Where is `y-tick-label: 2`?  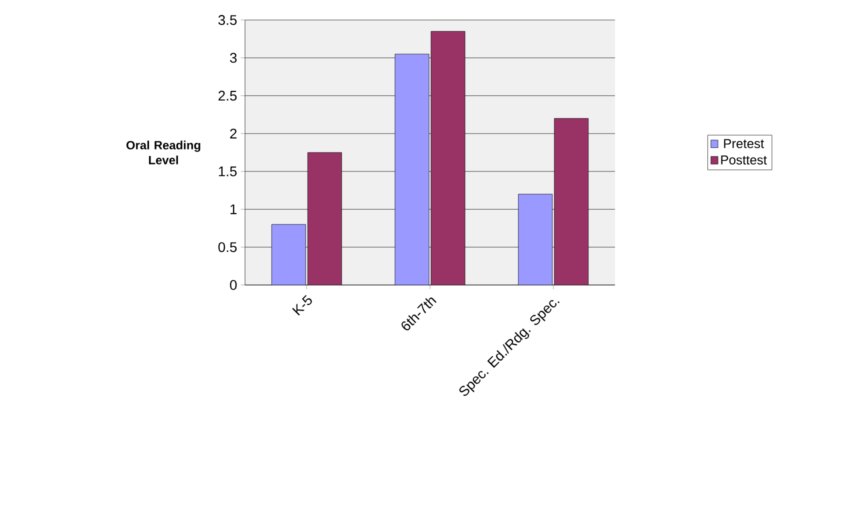
y-tick-label: 2 is located at coordinates (233, 133).